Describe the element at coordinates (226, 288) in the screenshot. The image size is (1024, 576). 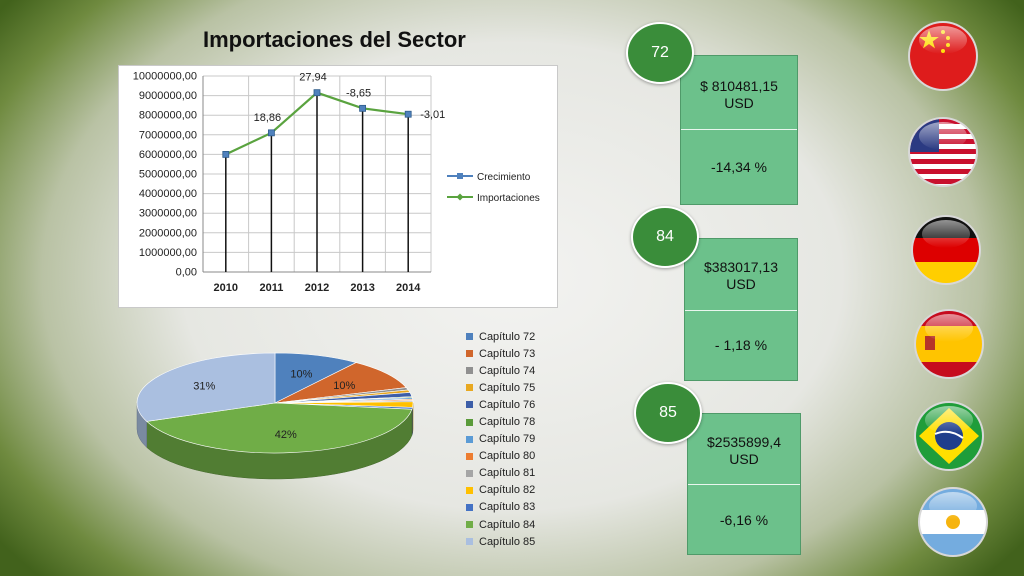
I see `x-tick-label: 2010` at that location.